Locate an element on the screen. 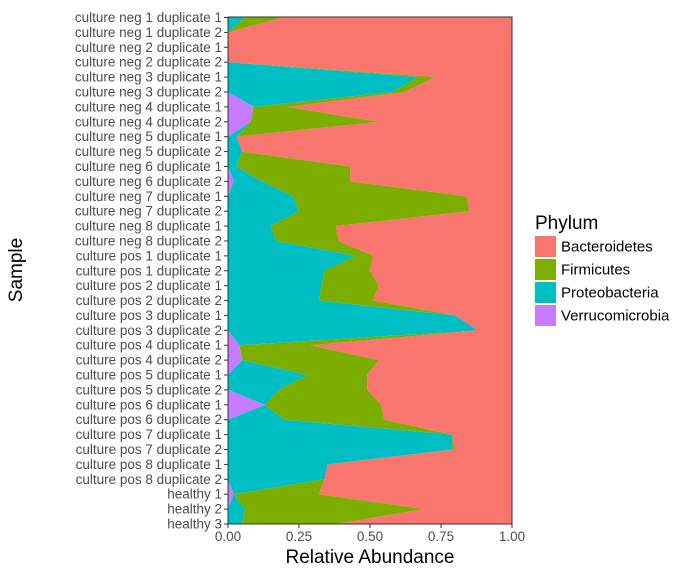 Image resolution: width=700 pixels, height=573 pixels. y-tick-label: healthy 2 is located at coordinates (194, 509).